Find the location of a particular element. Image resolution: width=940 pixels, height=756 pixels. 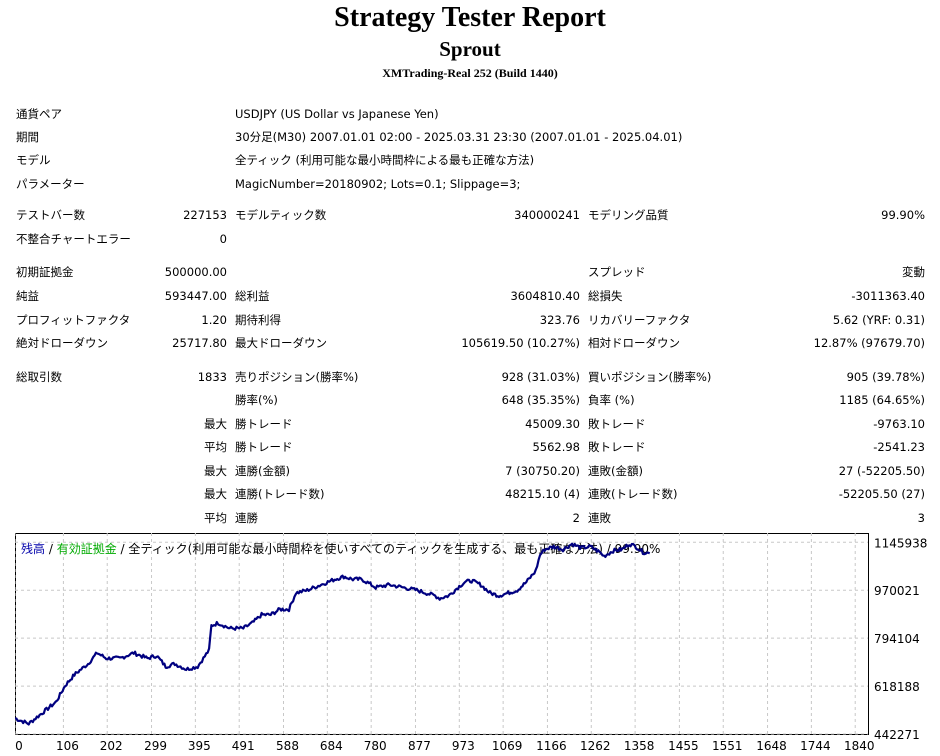

avg-cons-wins-value: 2 is located at coordinates (576, 518).